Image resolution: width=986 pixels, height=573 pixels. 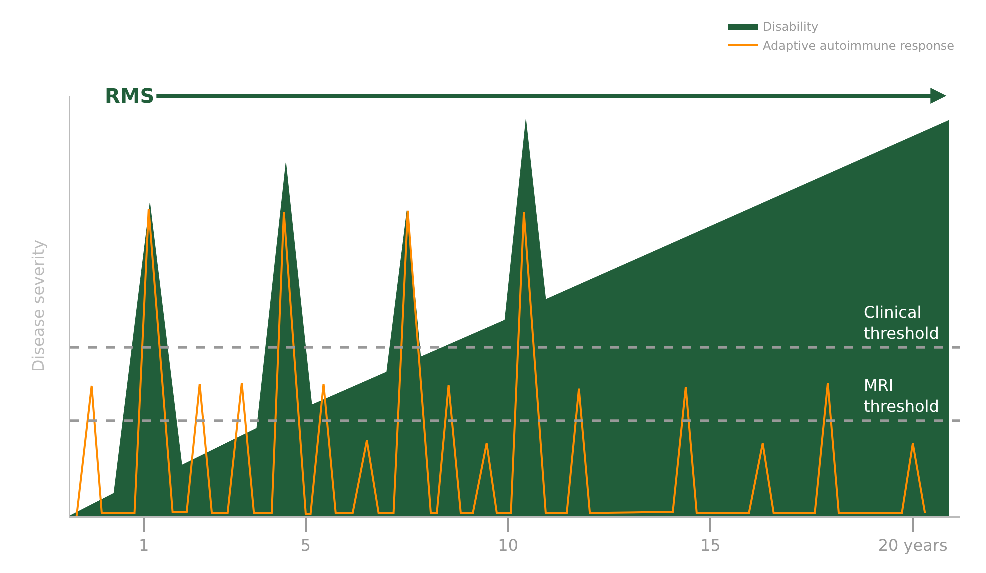 What do you see at coordinates (306, 546) in the screenshot?
I see `x-tick-label: 5` at bounding box center [306, 546].